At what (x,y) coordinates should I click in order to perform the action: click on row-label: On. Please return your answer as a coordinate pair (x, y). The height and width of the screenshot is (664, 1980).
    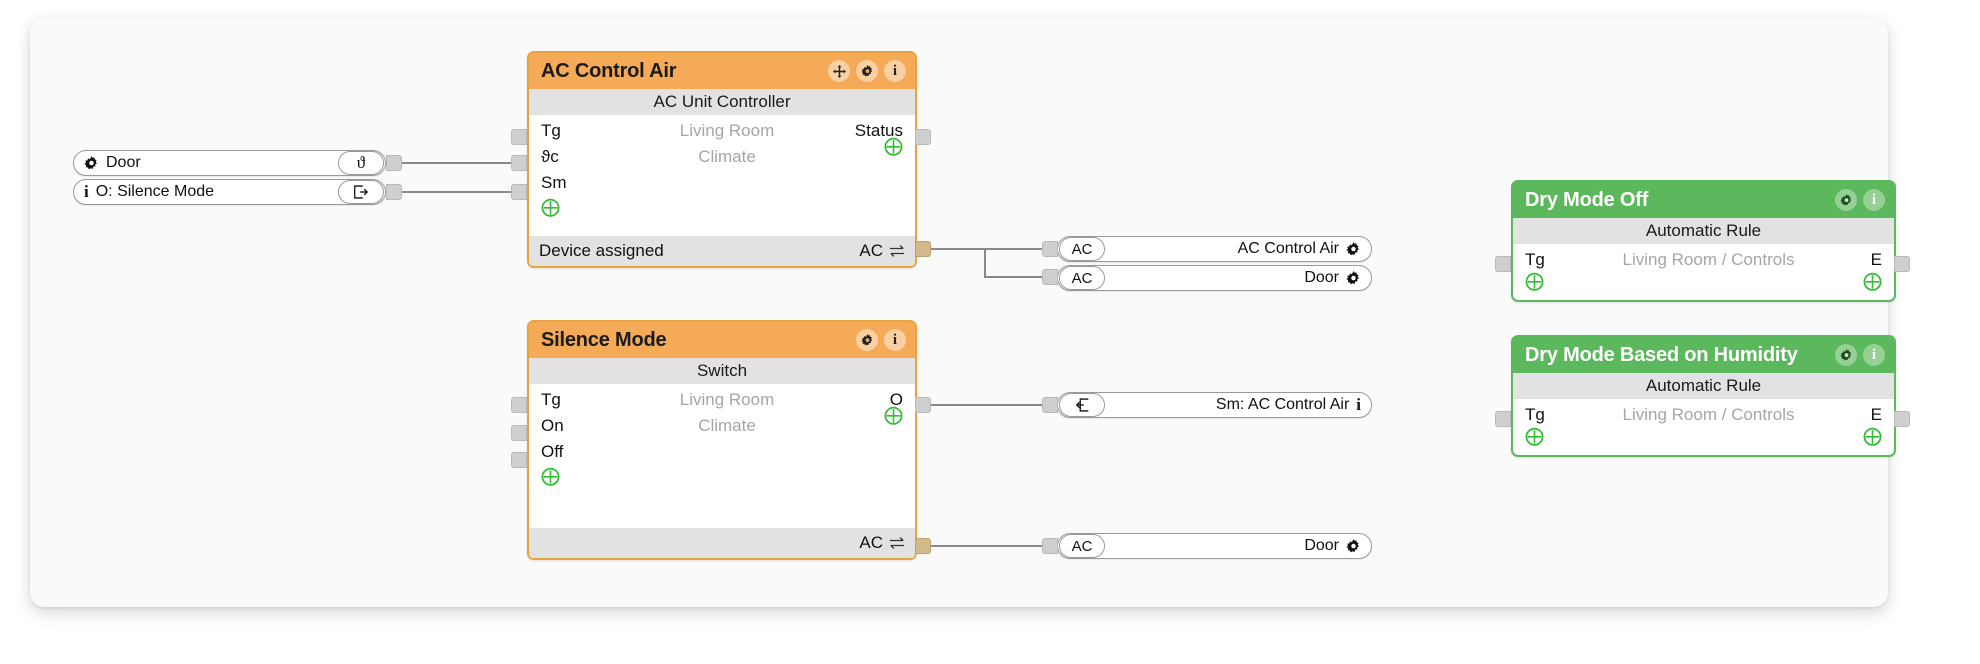
    Looking at the image, I should click on (552, 425).